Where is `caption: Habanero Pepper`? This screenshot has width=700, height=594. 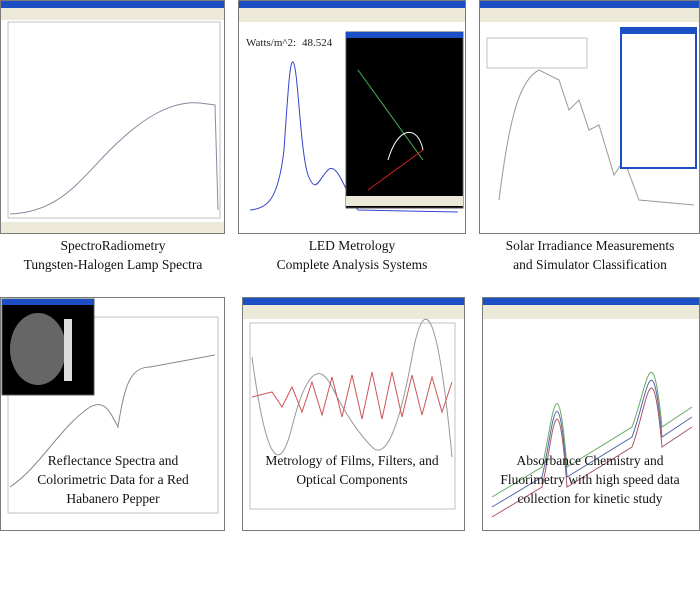
caption: Habanero Pepper is located at coordinates (113, 498).